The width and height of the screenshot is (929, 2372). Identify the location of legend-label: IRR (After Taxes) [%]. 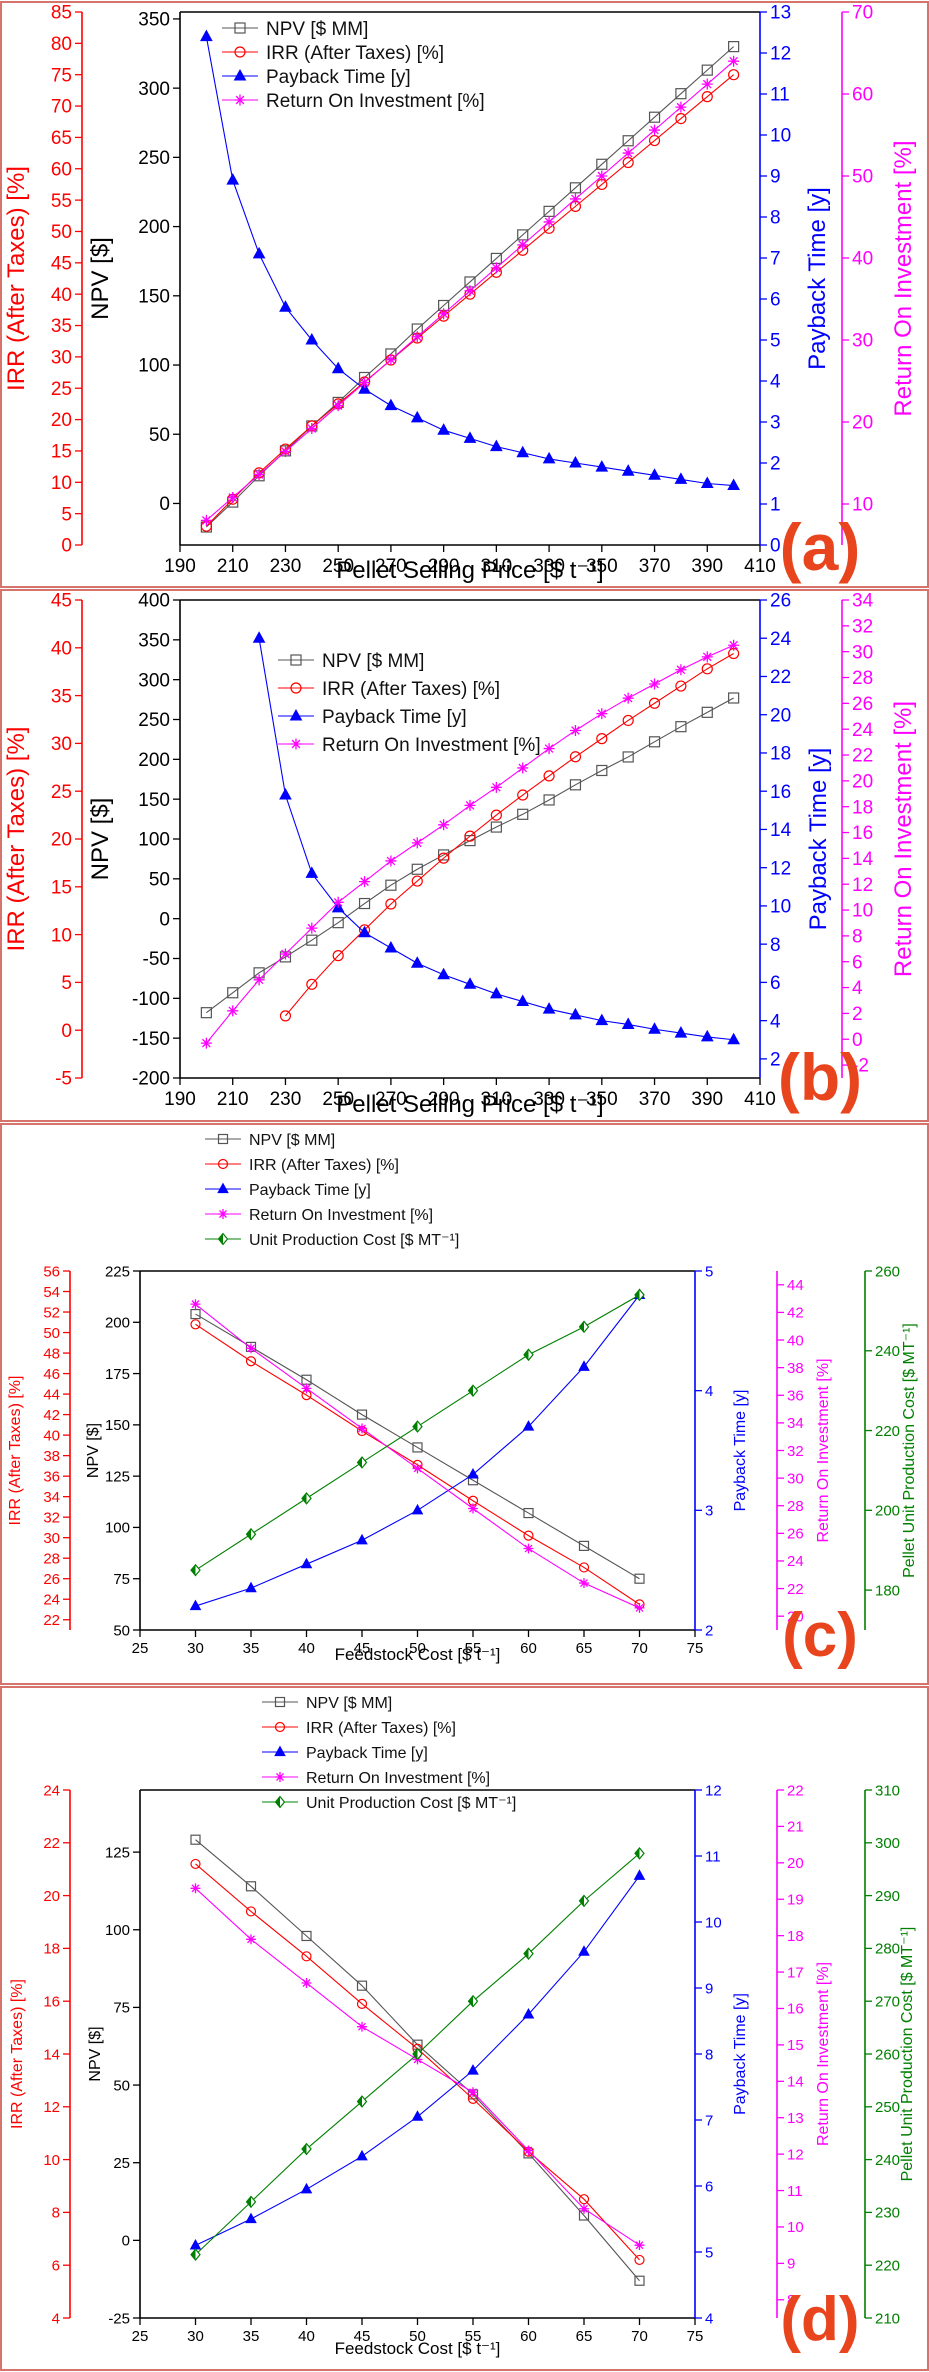
(355, 53).